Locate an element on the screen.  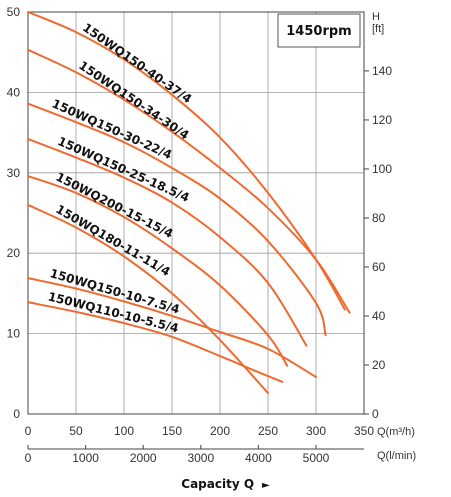
x-tick-label: 350 is located at coordinates (364, 431).